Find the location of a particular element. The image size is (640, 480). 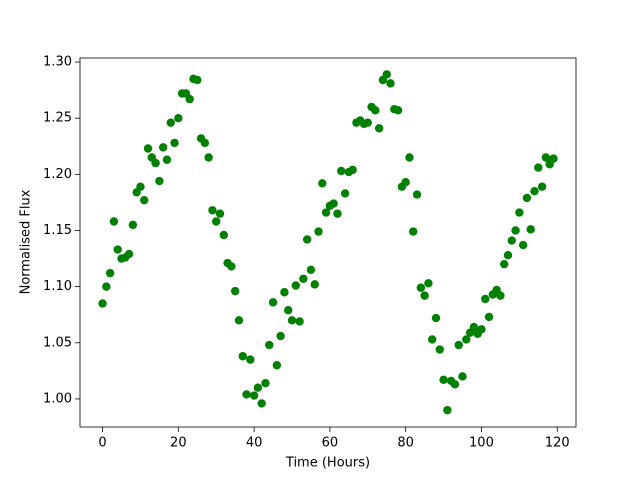

x-axis-label: Time (Hours) is located at coordinates (327, 463).